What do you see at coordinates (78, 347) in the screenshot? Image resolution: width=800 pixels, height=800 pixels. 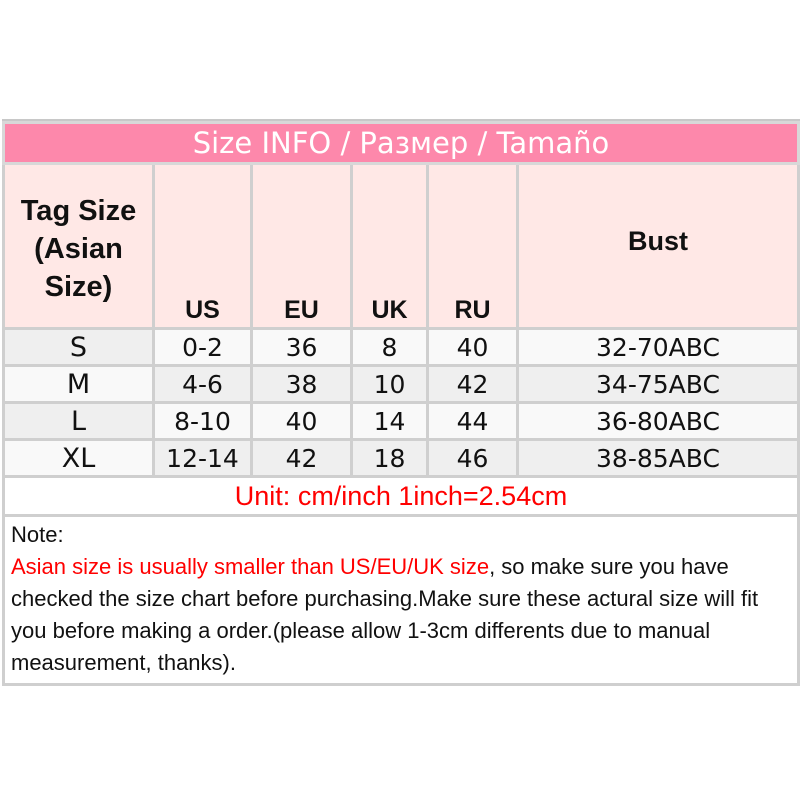 I see `cell-size: S` at bounding box center [78, 347].